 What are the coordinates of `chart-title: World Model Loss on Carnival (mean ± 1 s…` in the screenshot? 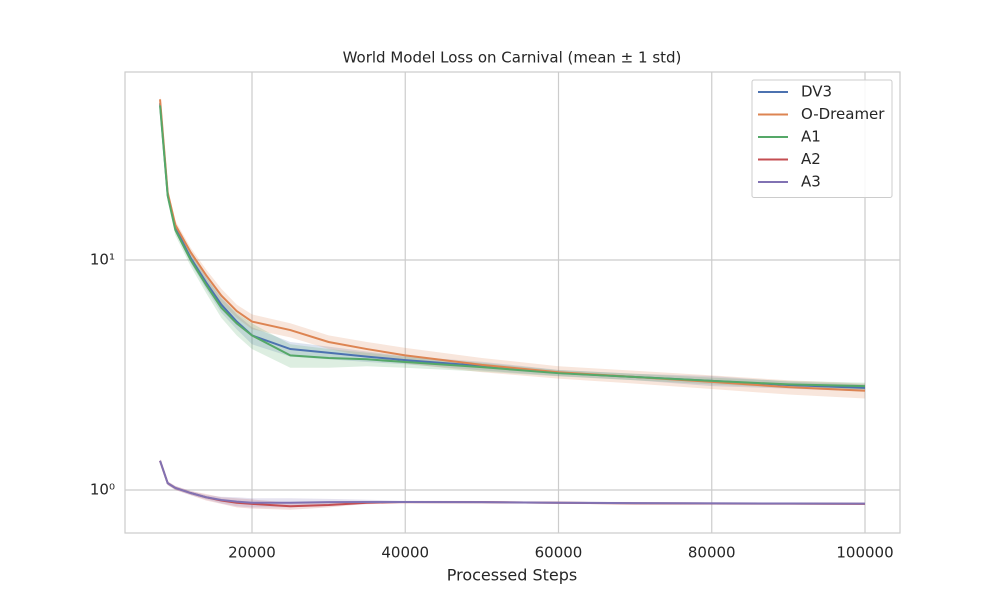 It's located at (512, 58).